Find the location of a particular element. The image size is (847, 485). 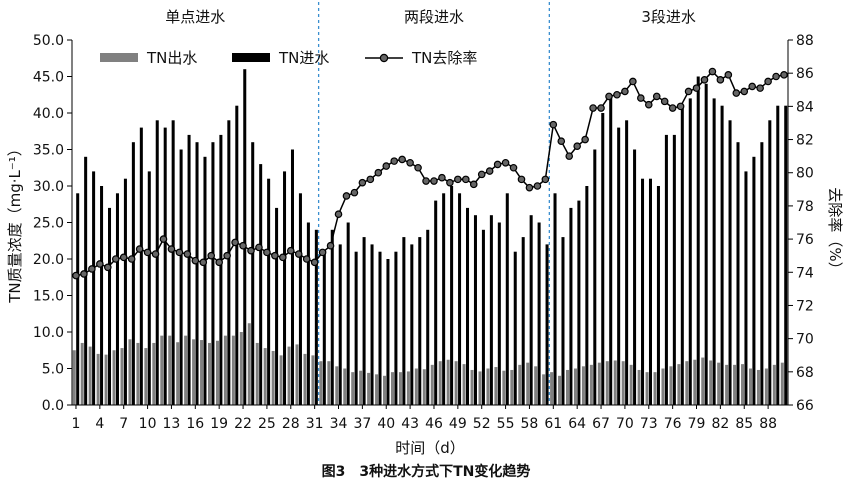

y-axis-right-title: 去除率（%） is located at coordinates (835, 231).